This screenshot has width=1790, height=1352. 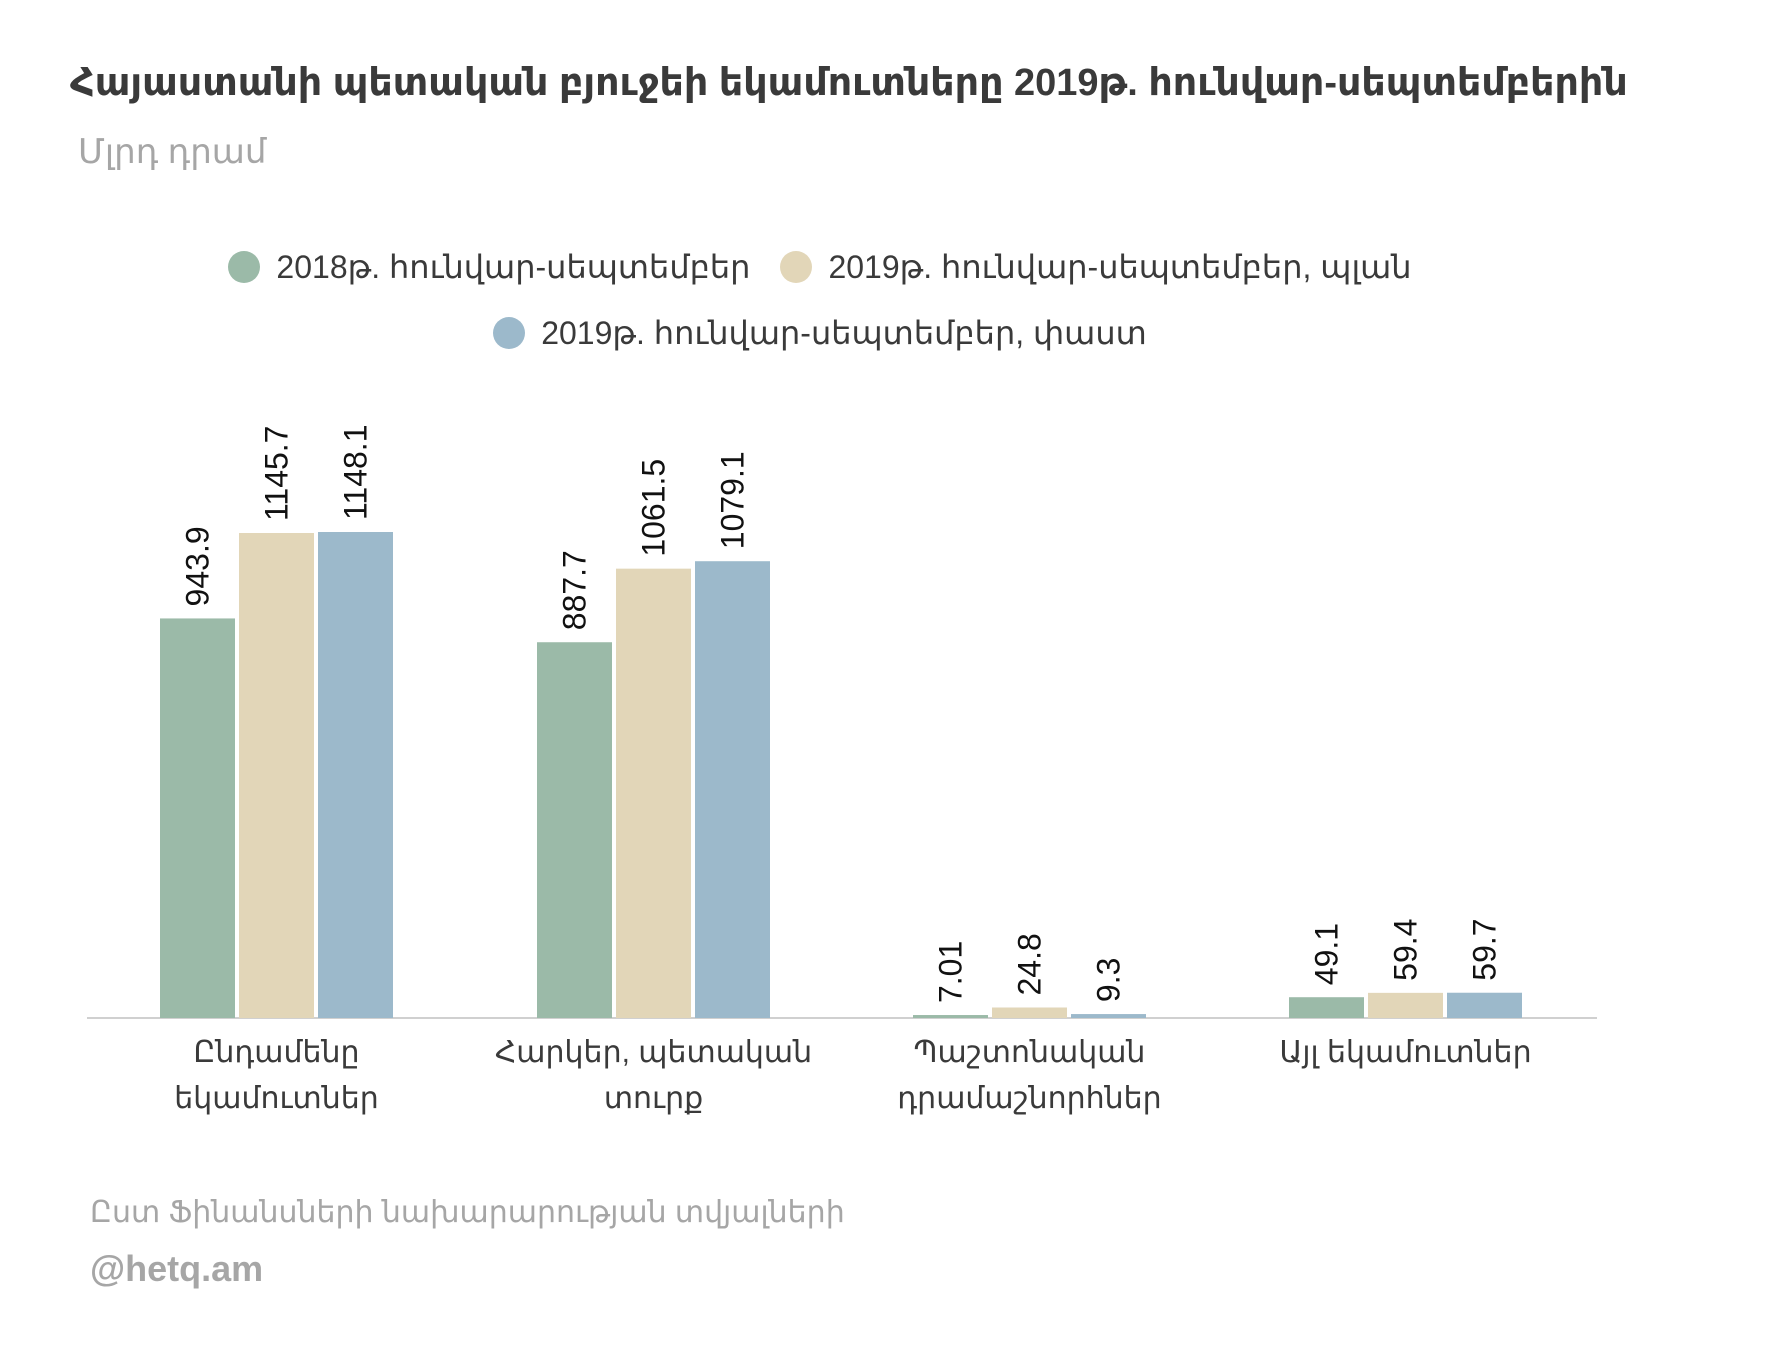 I want to click on source-note: Ըստ Ֆինանսների նախարարության տվյալների, so click(x=467, y=1212).